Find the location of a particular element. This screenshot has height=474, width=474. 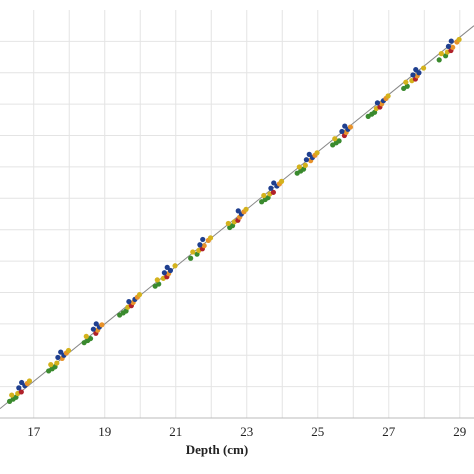

x-axis-ticks: 17 19 21 23 25 27 29 is located at coordinates (246, 431).